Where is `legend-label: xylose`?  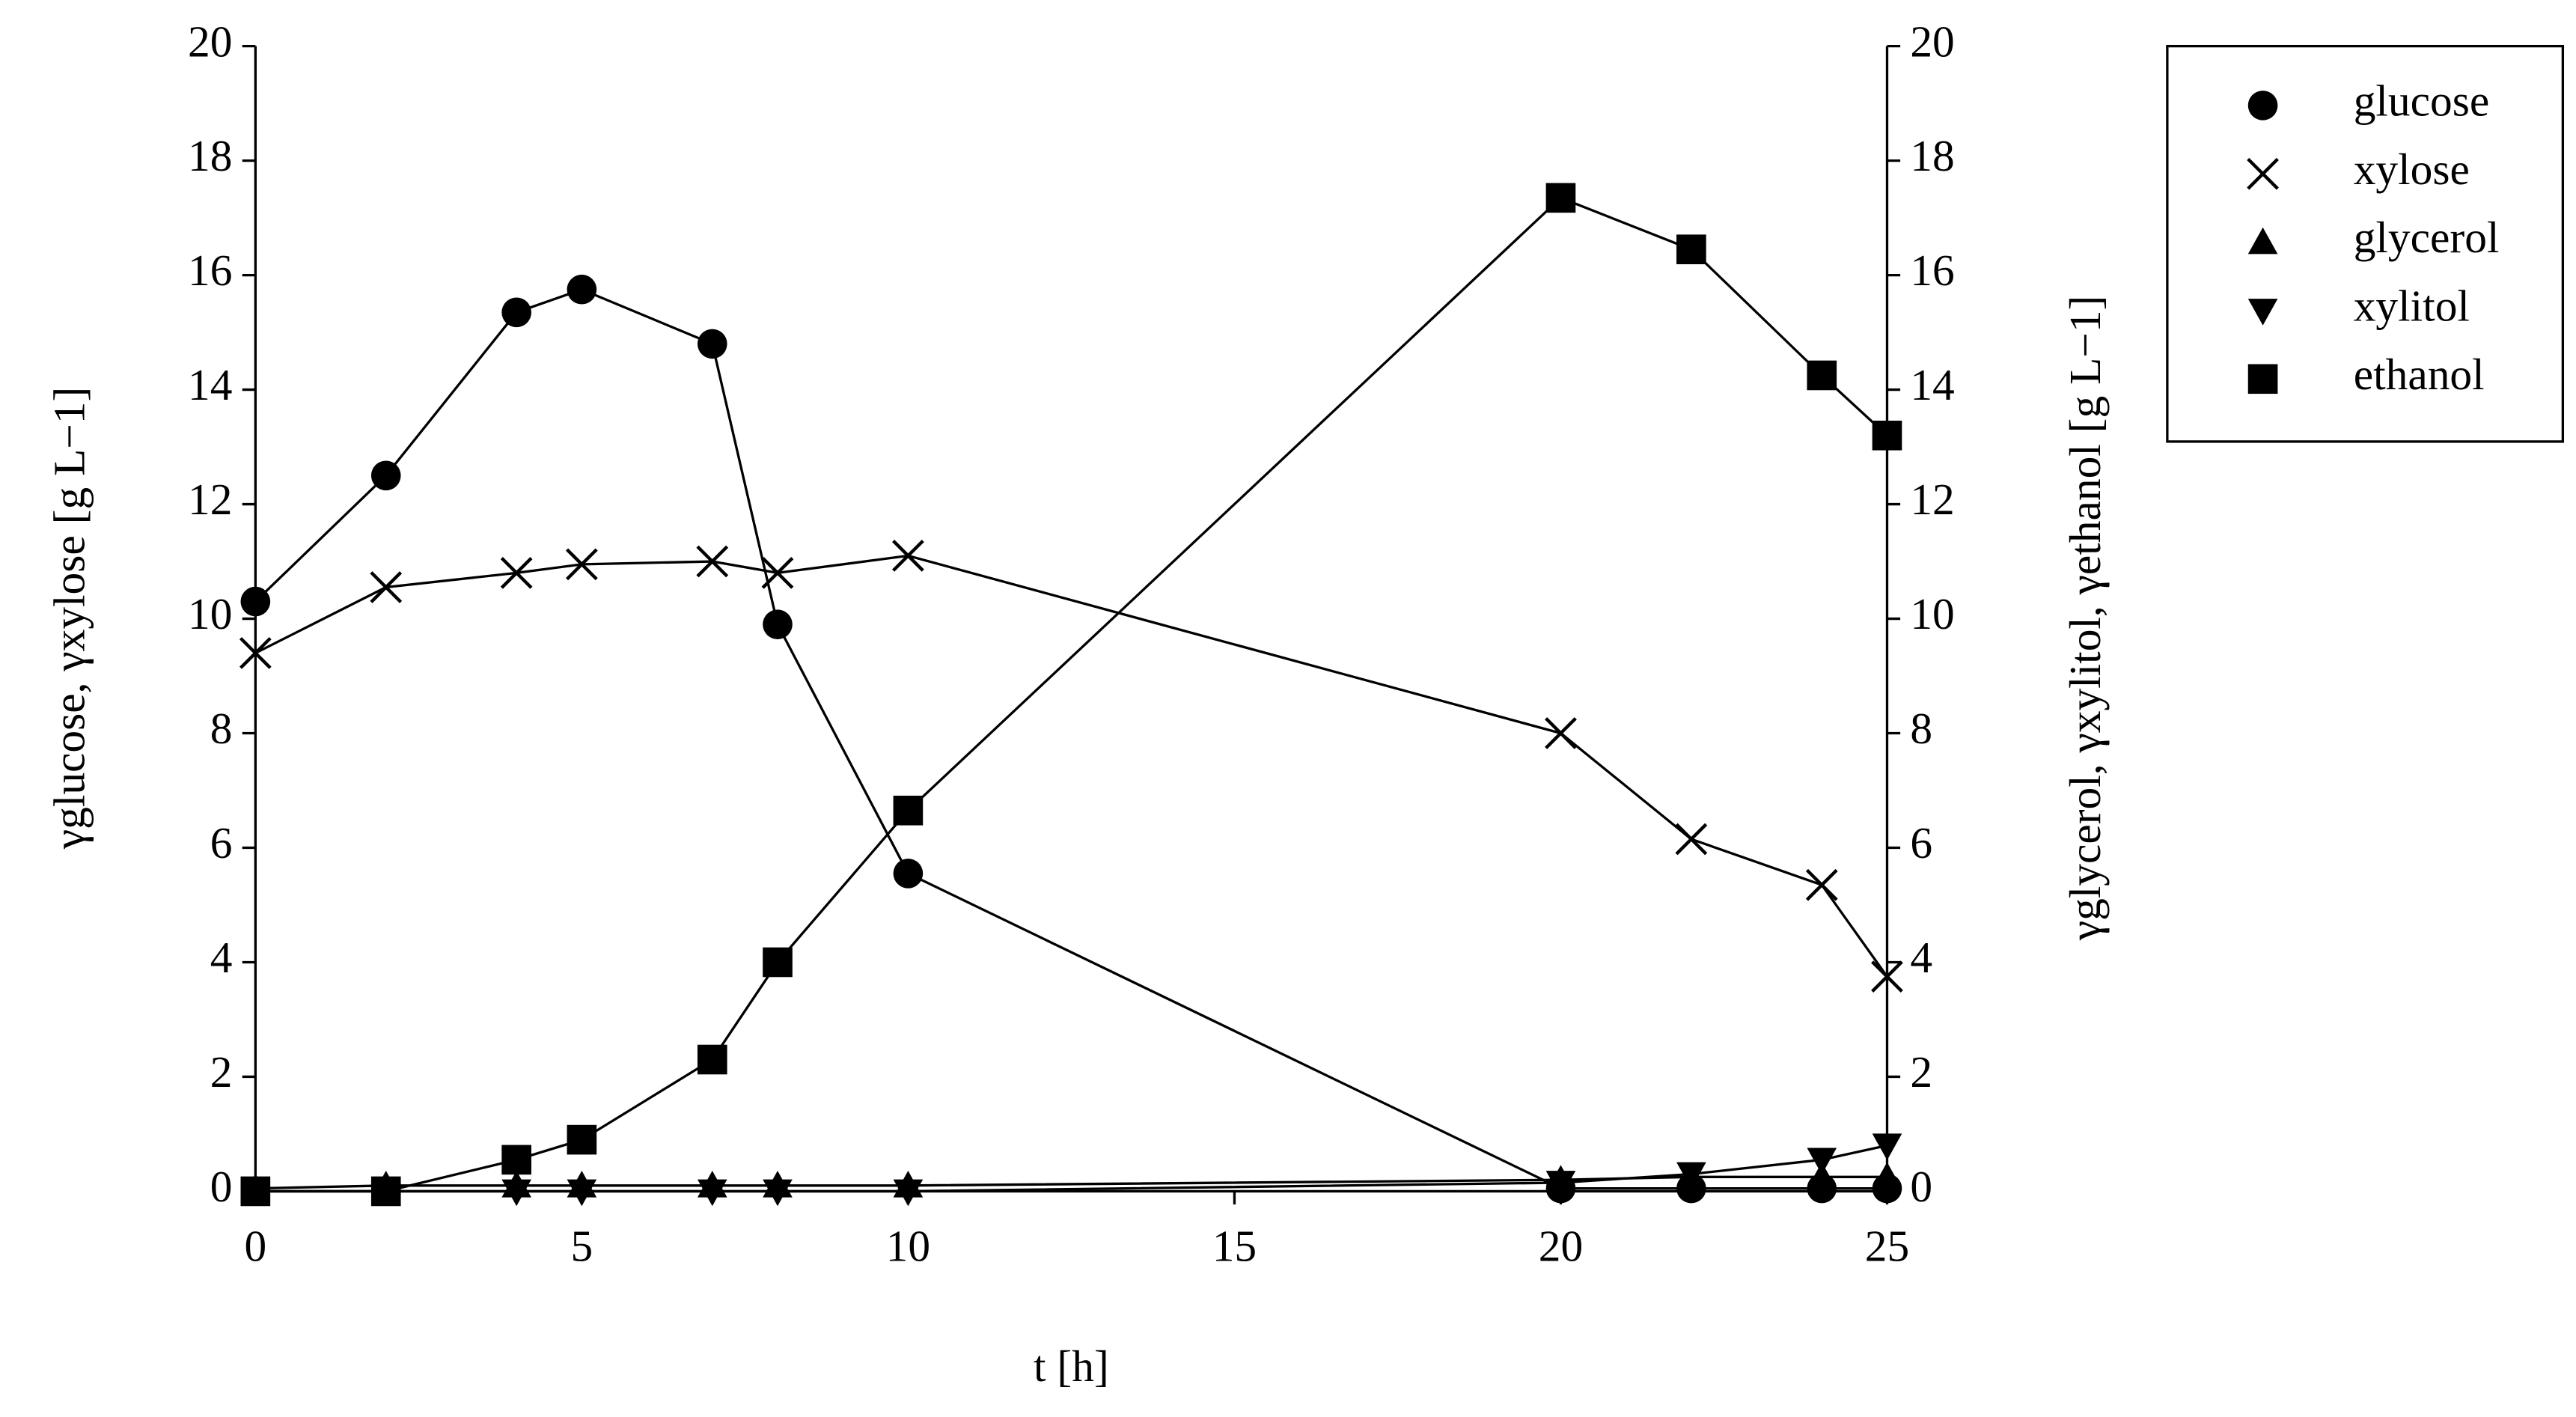
legend-label: xylose is located at coordinates (2412, 169).